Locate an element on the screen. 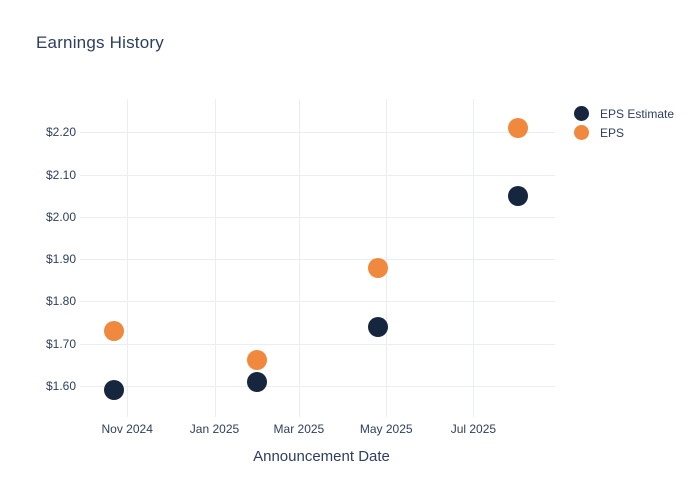  y-tick-label: $2.10 is located at coordinates (60, 174).